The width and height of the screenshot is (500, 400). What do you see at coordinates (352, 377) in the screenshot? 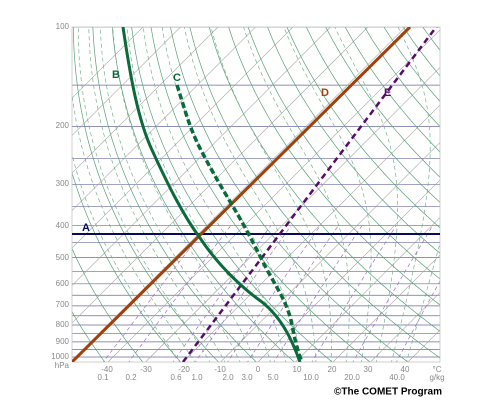
I see `mixing-ratio-label: 20.0` at bounding box center [352, 377].